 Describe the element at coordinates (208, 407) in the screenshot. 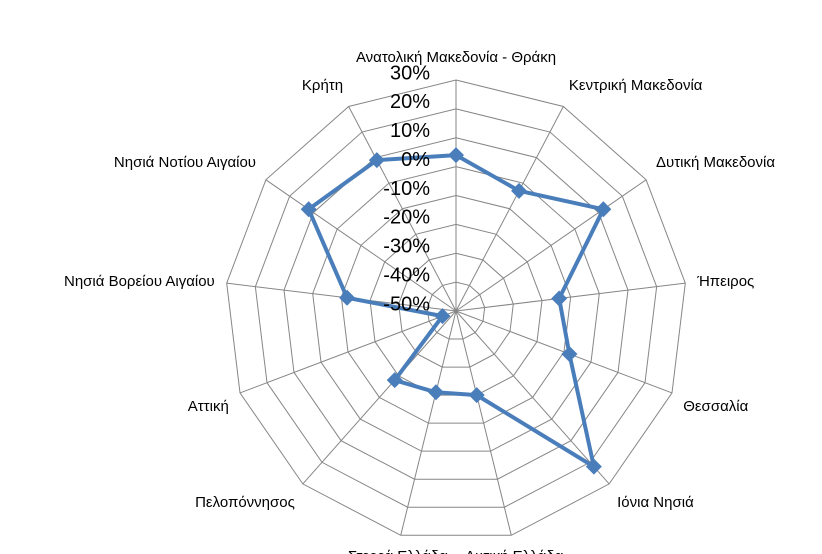

I see `category-label: Αττική` at that location.